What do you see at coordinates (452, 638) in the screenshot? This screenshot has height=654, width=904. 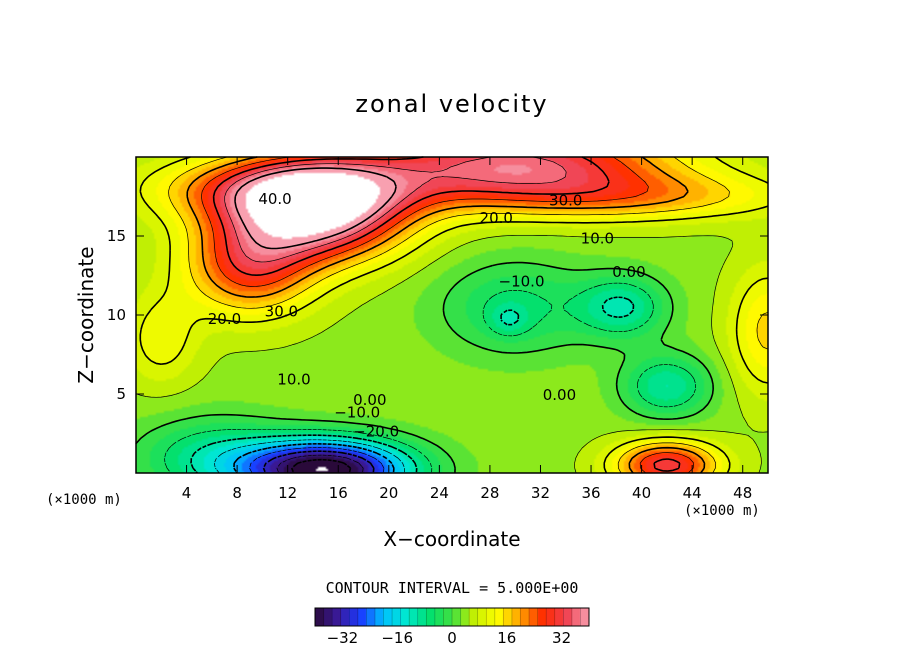 I see `colorbar-tick-label: 0` at bounding box center [452, 638].